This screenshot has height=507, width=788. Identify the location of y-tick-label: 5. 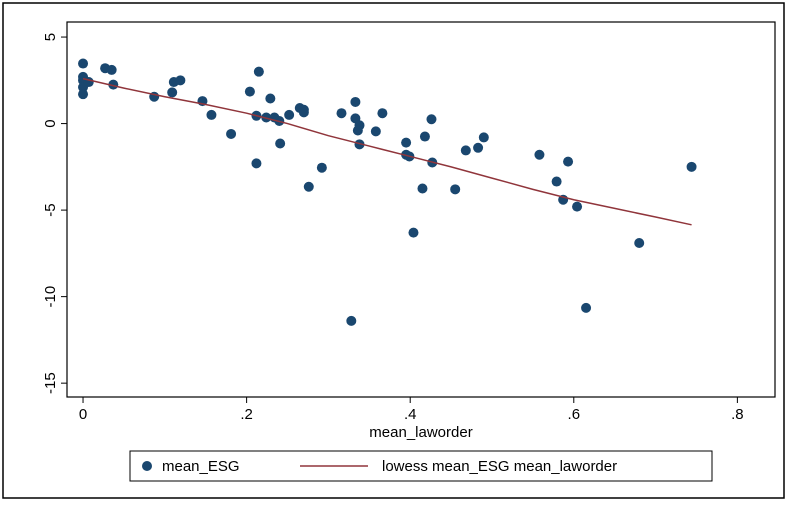
(50, 37).